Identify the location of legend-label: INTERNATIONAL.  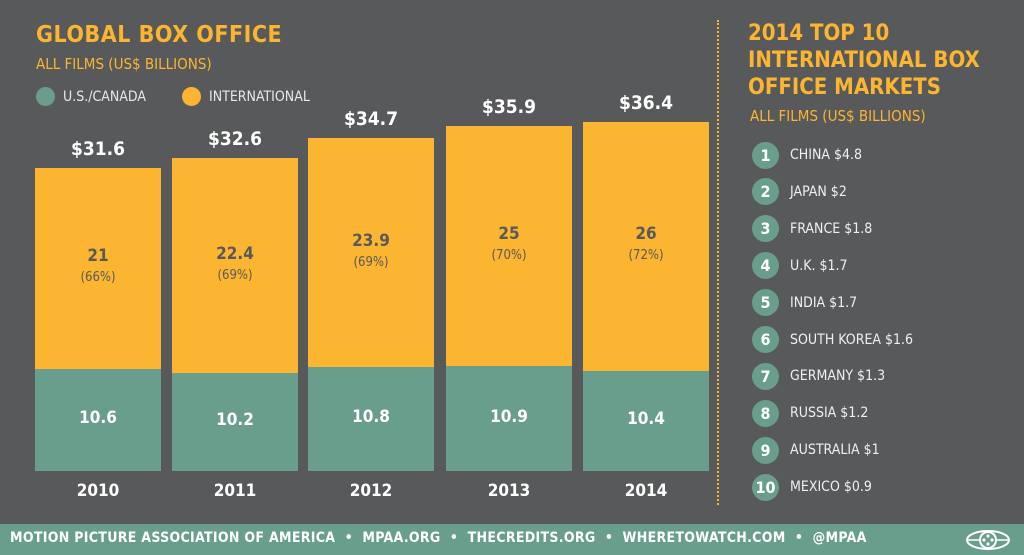
(259, 96).